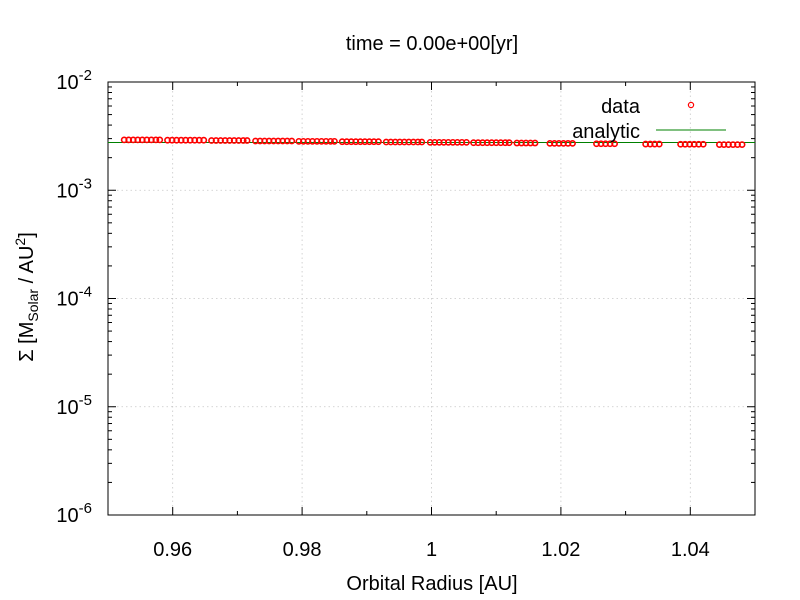  What do you see at coordinates (74, 405) in the screenshot?
I see `y-tick-label: 10⁻⁵` at bounding box center [74, 405].